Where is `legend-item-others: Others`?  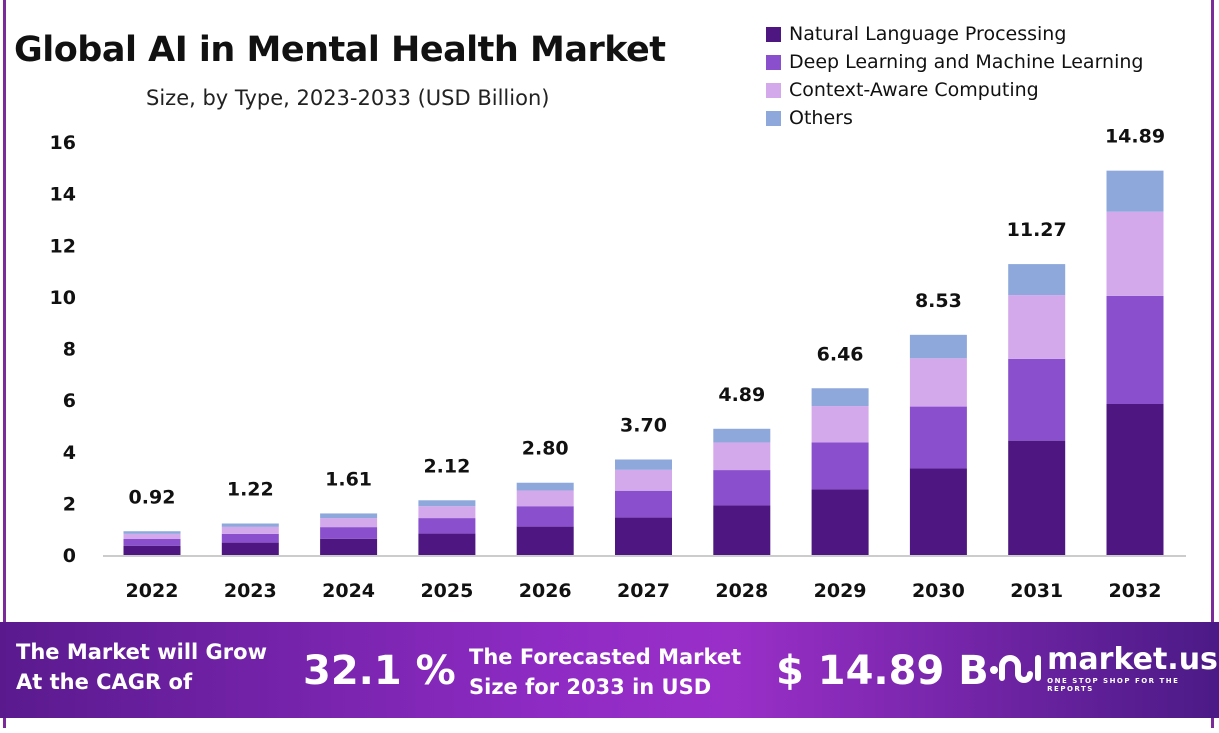 legend-item-others: Others is located at coordinates (954, 118).